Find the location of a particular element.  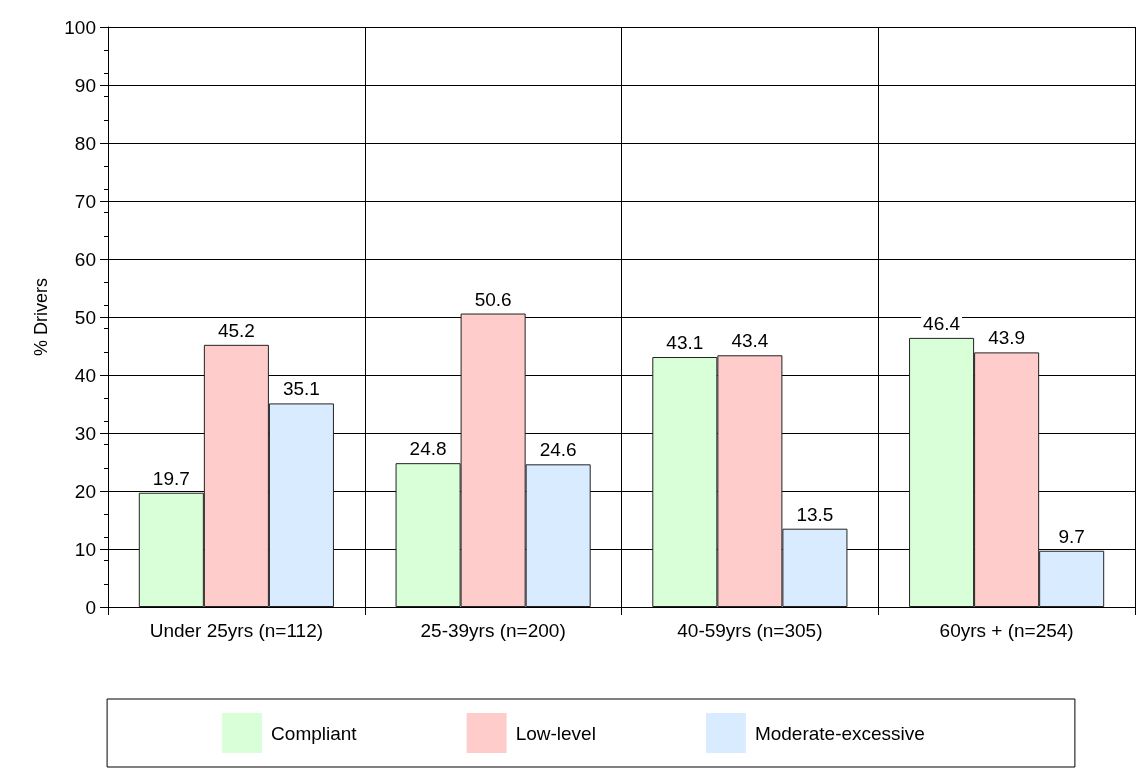

legend-label: Compliant is located at coordinates (314, 733).